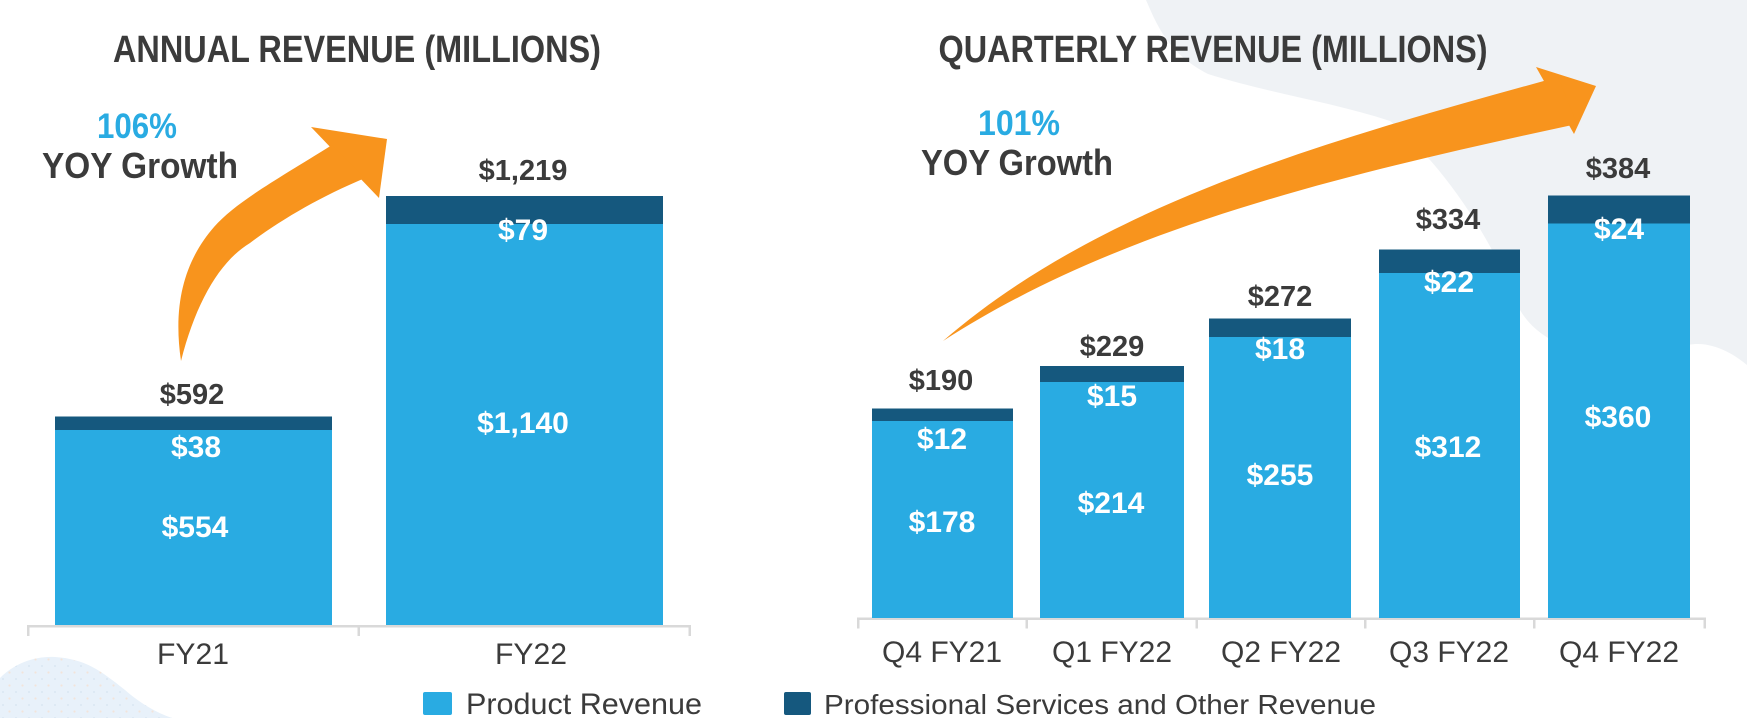  Describe the element at coordinates (1449, 652) in the screenshot. I see `svg-text: Q3 FY22` at that location.